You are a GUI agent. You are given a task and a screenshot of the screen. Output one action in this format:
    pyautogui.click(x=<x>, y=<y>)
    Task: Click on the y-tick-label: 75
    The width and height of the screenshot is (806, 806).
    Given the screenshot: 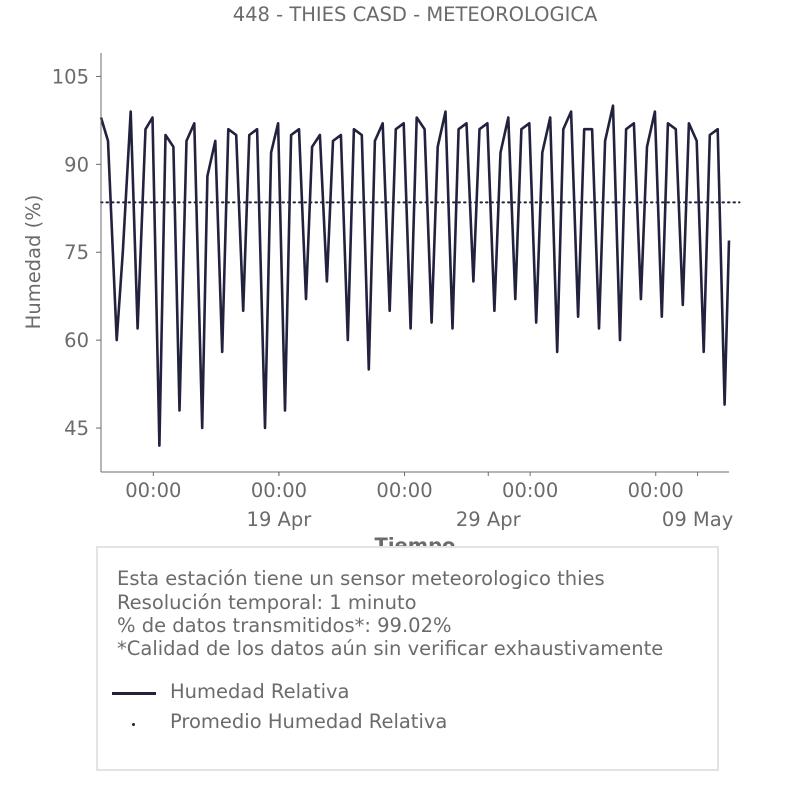 What is the action you would take?
    pyautogui.click(x=76, y=252)
    